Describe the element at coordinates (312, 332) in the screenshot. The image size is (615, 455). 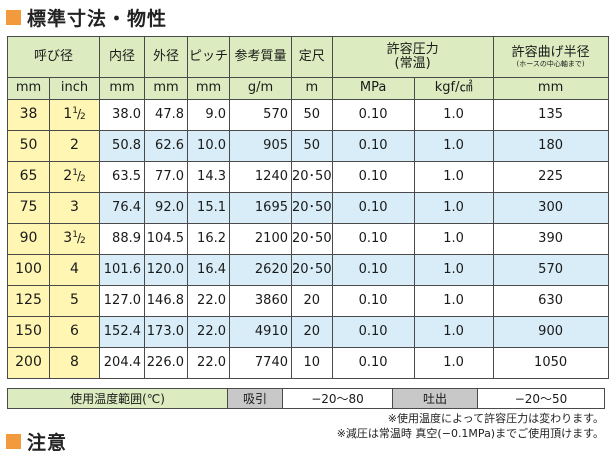
I see `cell-length: 20` at that location.